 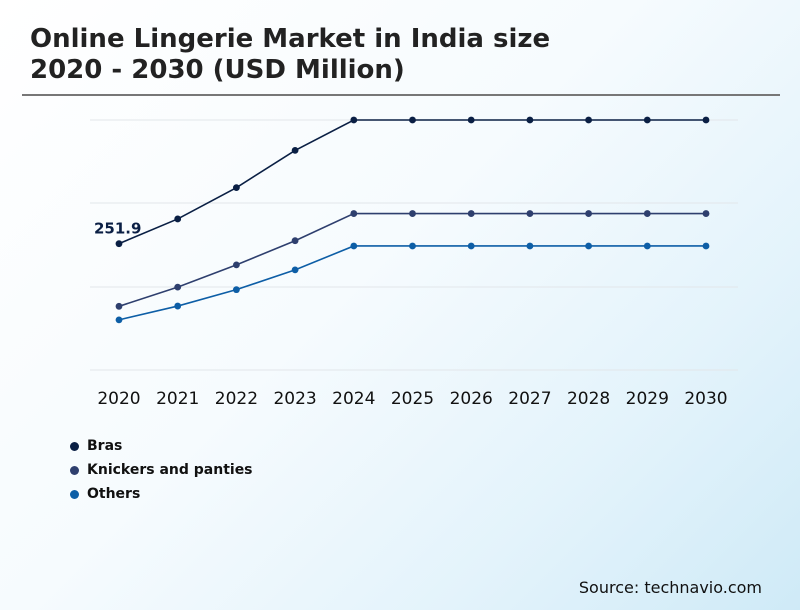 I want to click on x-tick-2026: 2026, so click(x=471, y=399).